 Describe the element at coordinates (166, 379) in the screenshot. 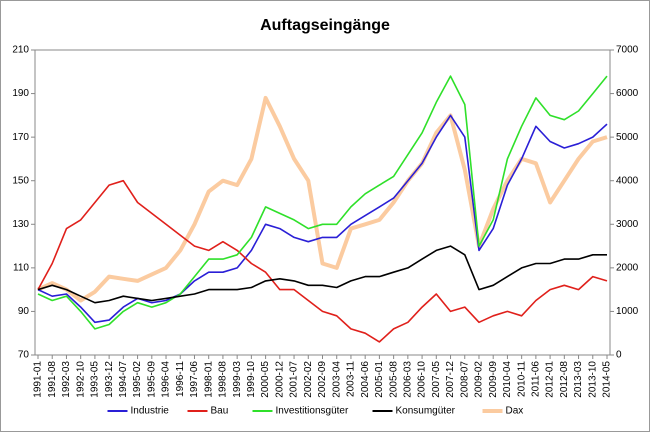

I see `x-tick-label: 1996-04` at that location.